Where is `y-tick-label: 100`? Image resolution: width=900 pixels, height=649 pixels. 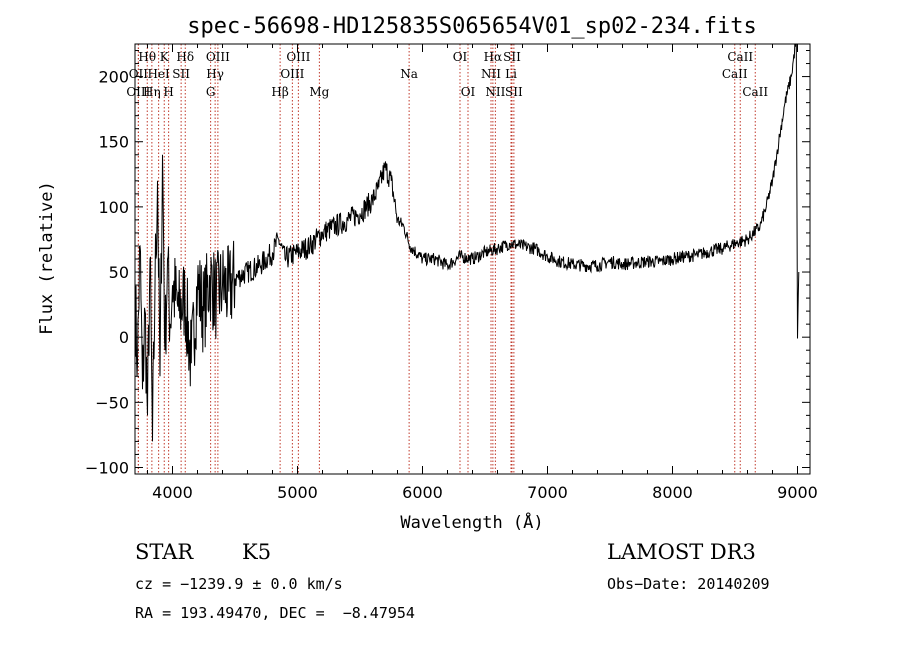 y-tick-label: 100 is located at coordinates (113, 207).